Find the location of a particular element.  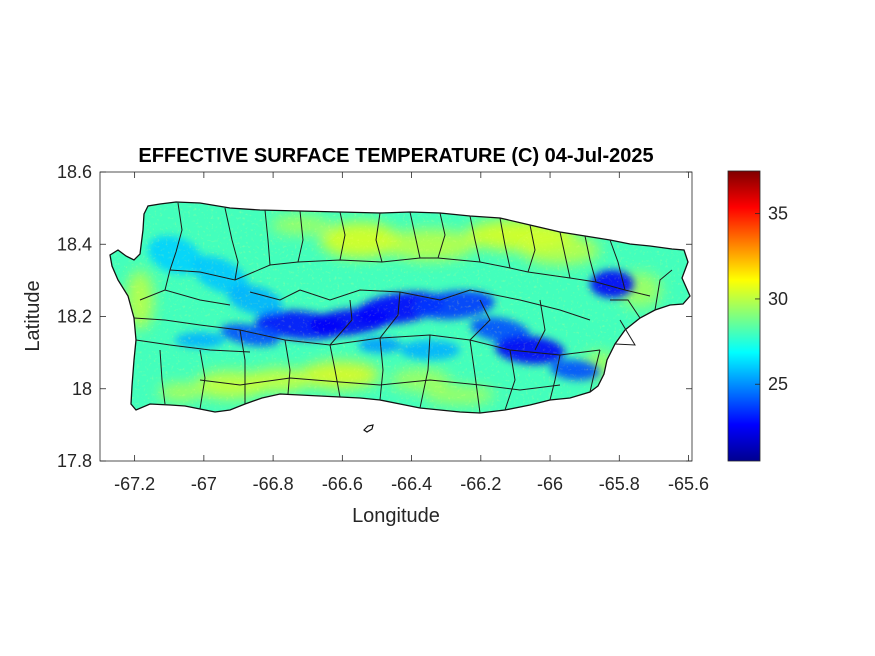

y-tick-label: 18.6 is located at coordinates (74, 172).